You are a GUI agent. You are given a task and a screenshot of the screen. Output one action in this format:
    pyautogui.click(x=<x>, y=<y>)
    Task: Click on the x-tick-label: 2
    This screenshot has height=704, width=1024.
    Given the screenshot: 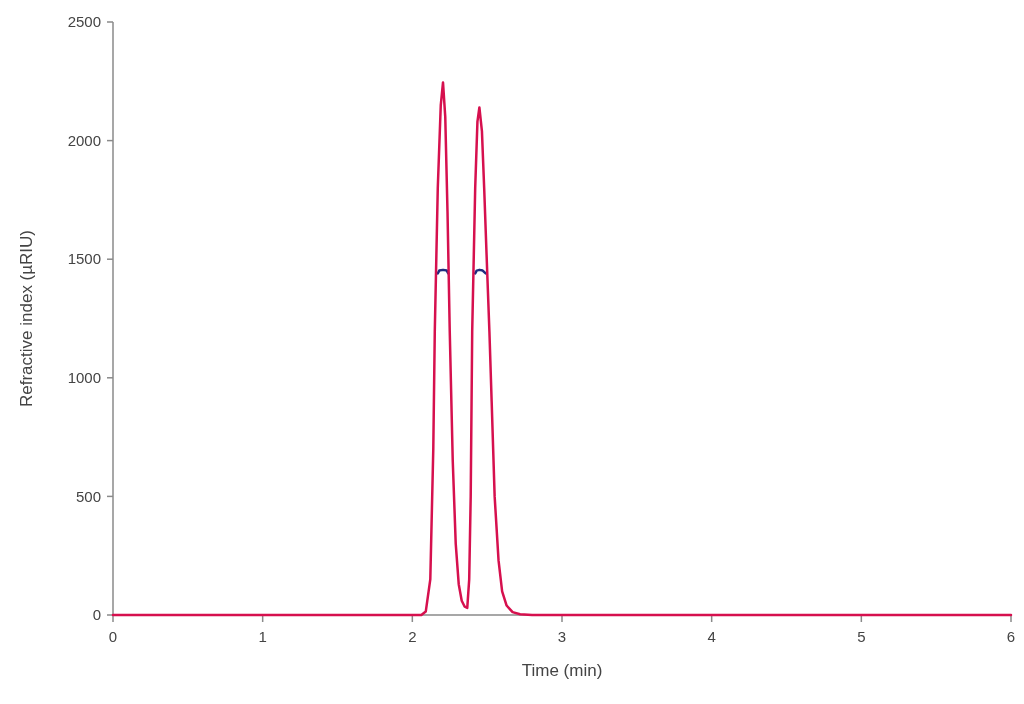 What is the action you would take?
    pyautogui.click(x=412, y=636)
    